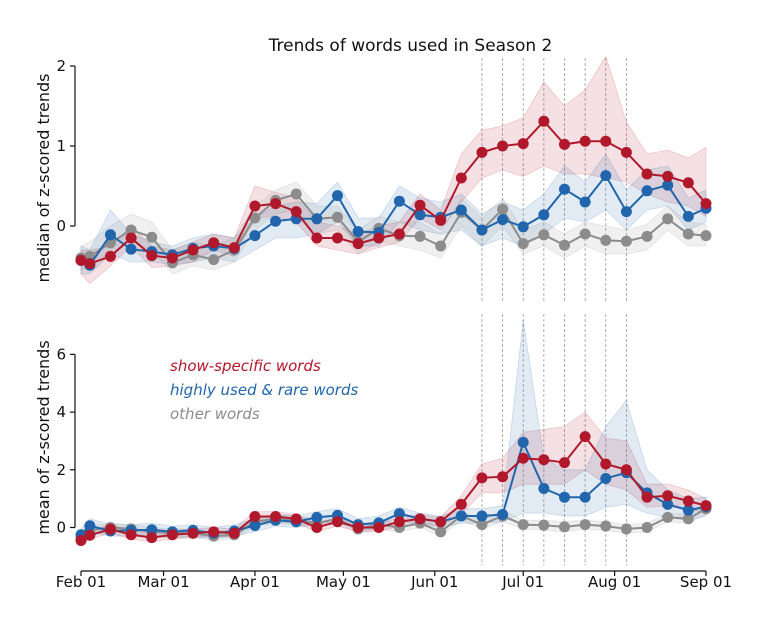 The width and height of the screenshot is (768, 626). I want to click on x-tick-label: Jun 01, so click(434, 582).